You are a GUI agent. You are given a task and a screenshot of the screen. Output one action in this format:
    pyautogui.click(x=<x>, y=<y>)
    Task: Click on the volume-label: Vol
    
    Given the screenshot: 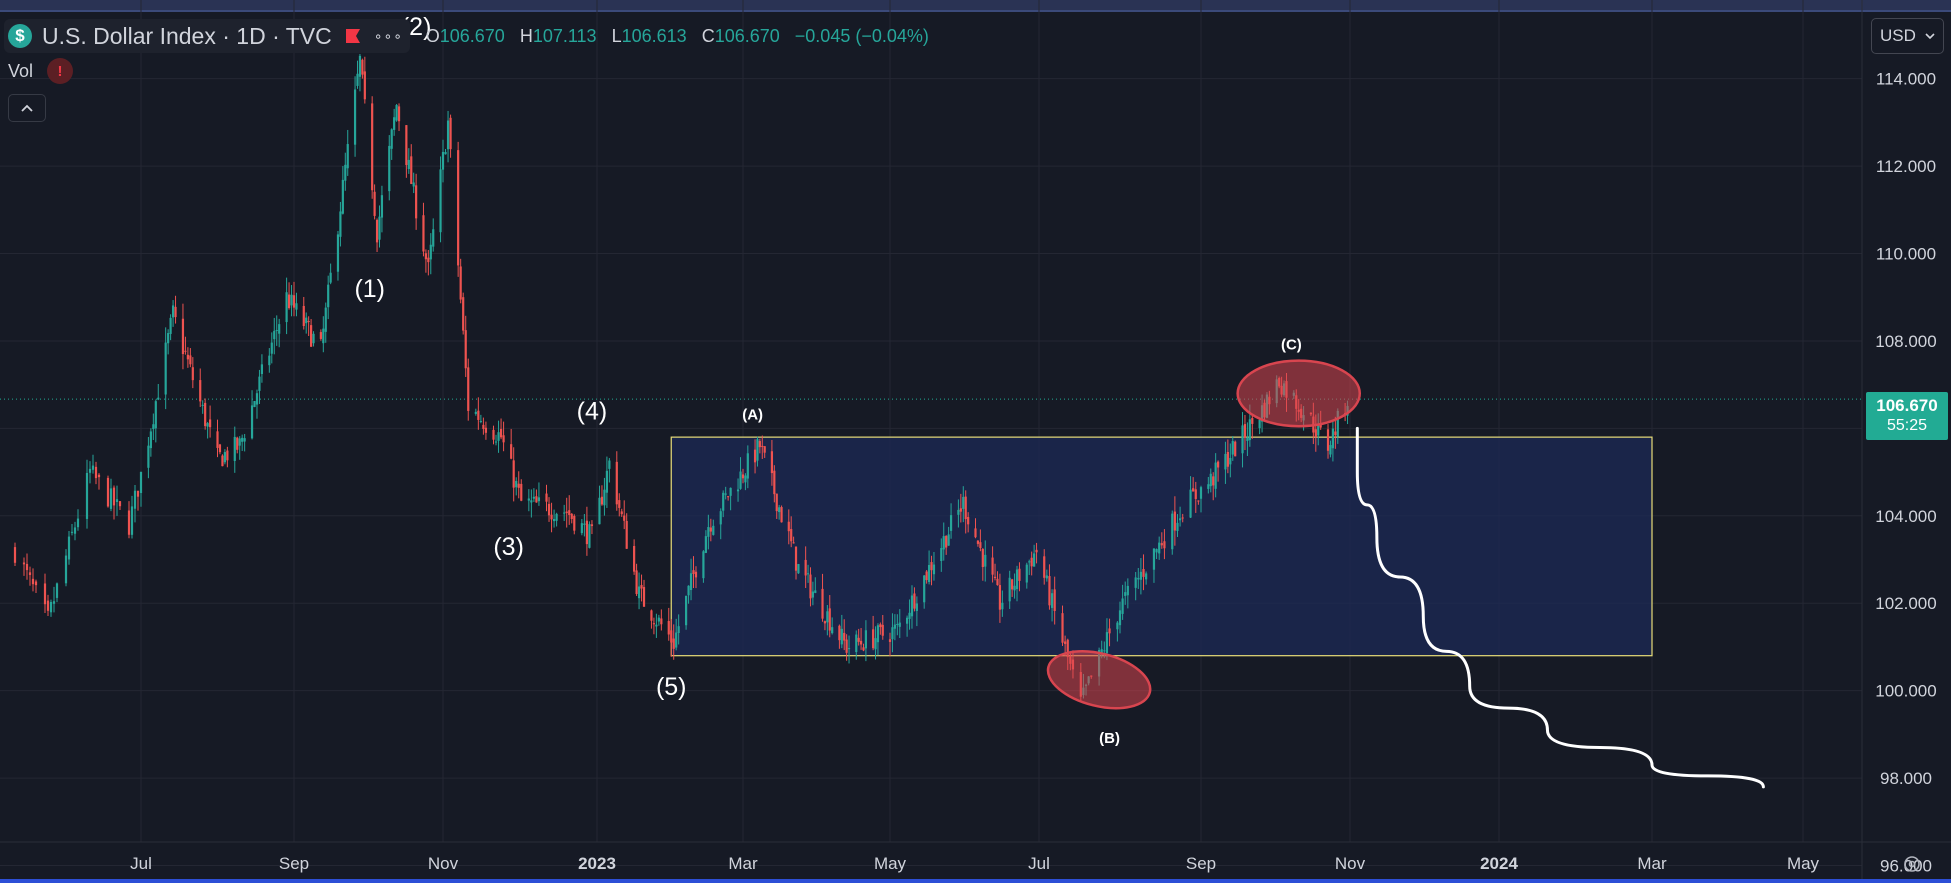 What is the action you would take?
    pyautogui.click(x=21, y=70)
    